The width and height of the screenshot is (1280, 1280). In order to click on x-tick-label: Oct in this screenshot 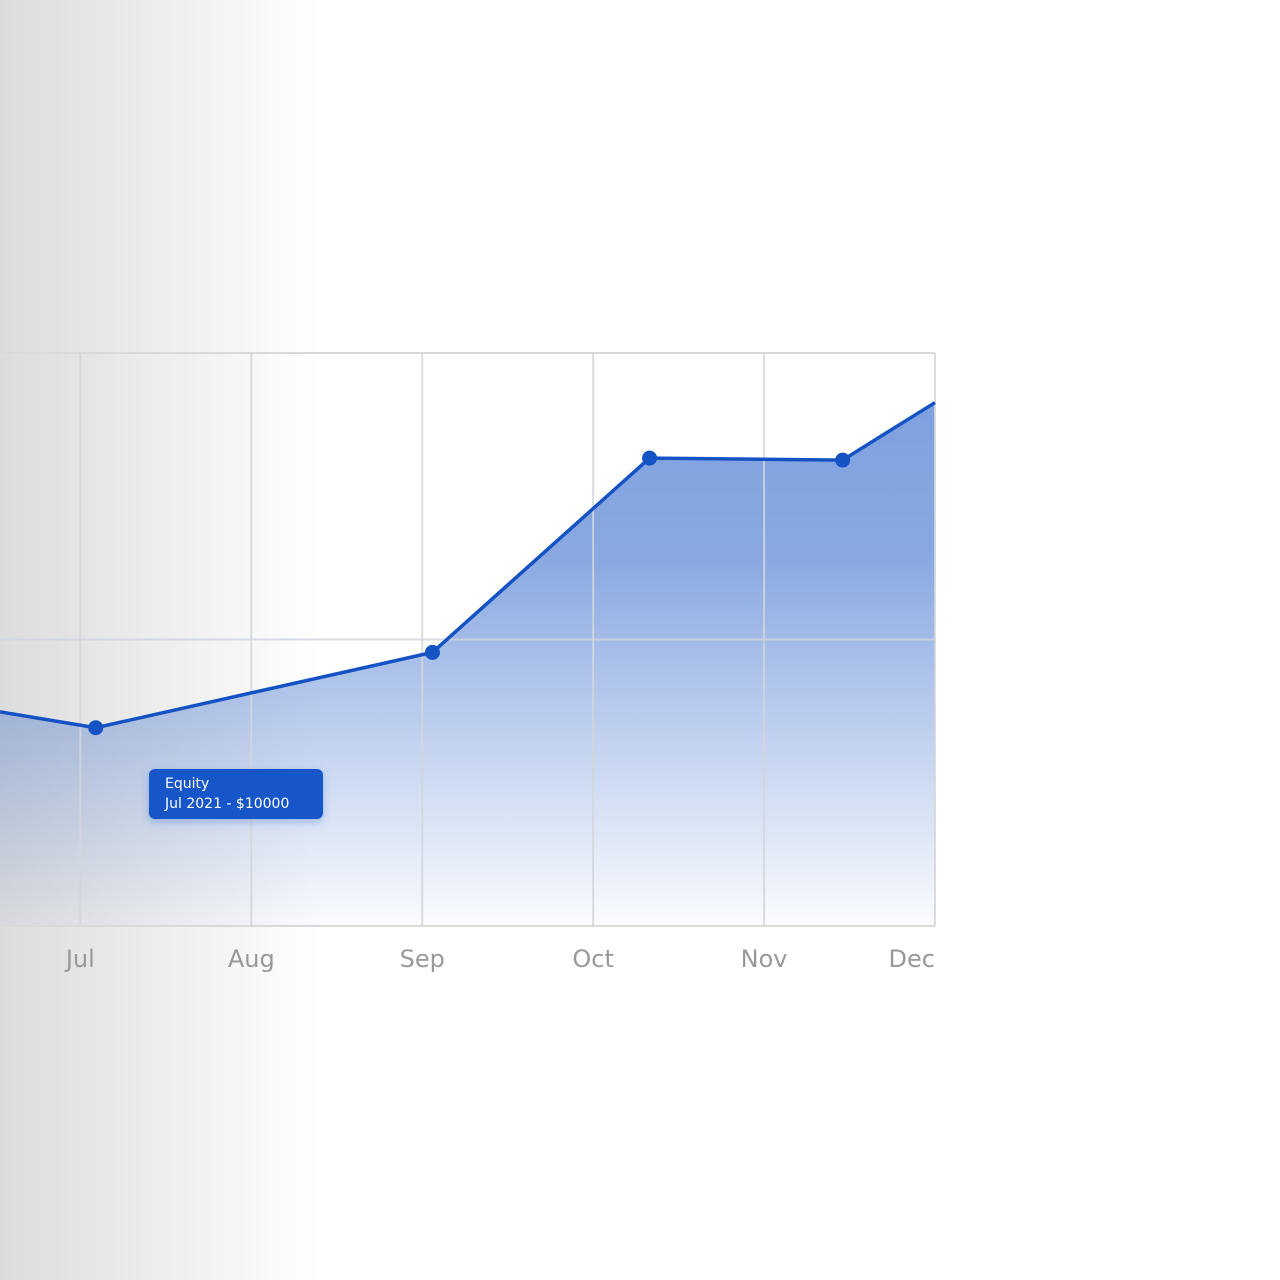, I will do `click(593, 959)`.